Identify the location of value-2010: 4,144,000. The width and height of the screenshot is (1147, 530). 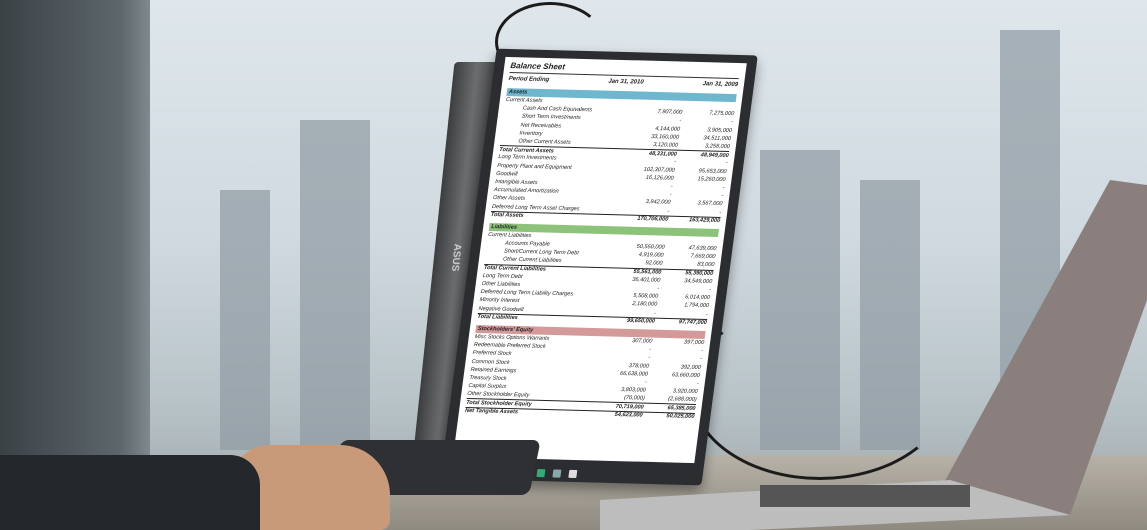
(667, 129).